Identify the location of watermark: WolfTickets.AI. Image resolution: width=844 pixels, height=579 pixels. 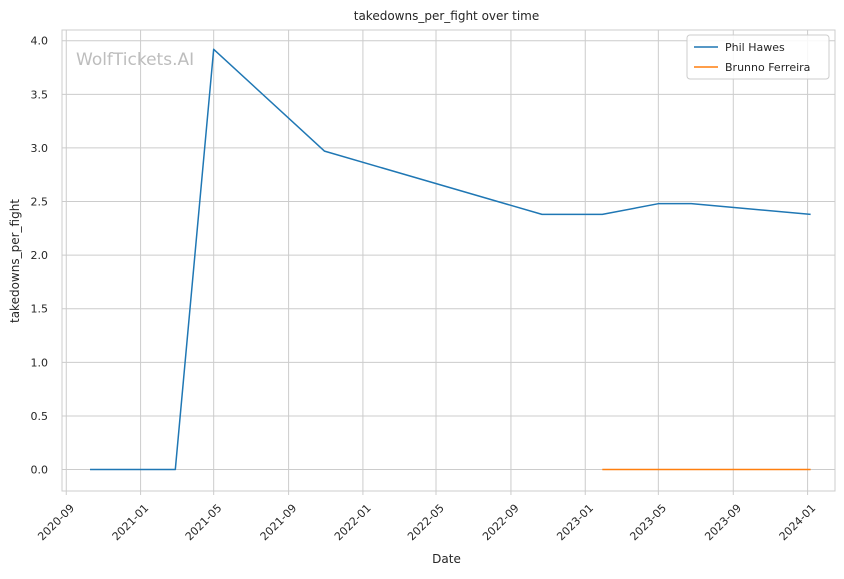
(135, 60).